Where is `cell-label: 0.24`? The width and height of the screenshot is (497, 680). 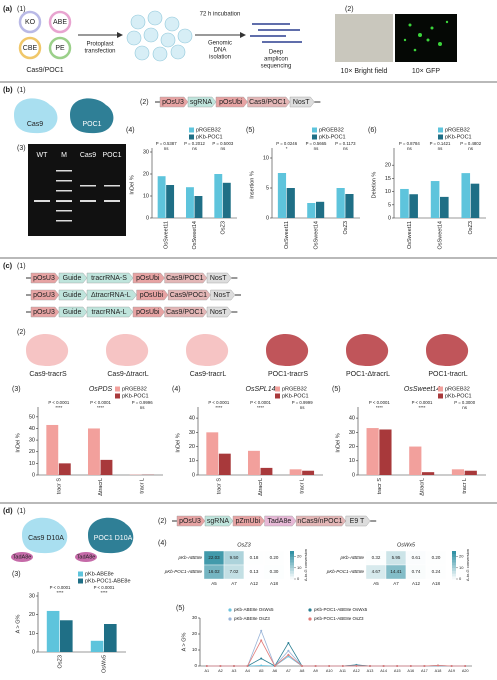 cell-label: 0.24 is located at coordinates (436, 571).